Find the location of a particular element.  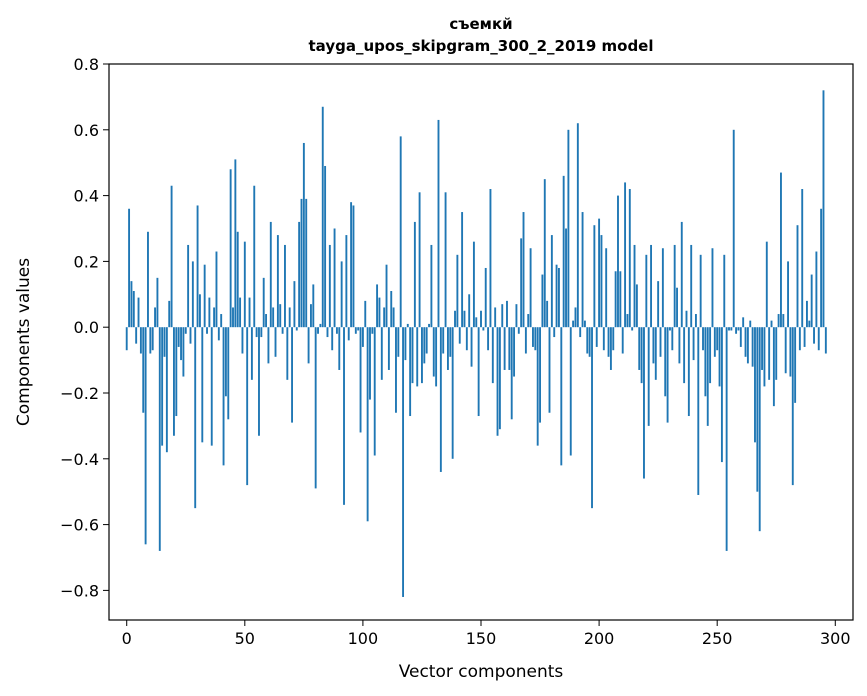

x-axis-ticks: 0 50 100 150 200 250 300 is located at coordinates (486, 634).